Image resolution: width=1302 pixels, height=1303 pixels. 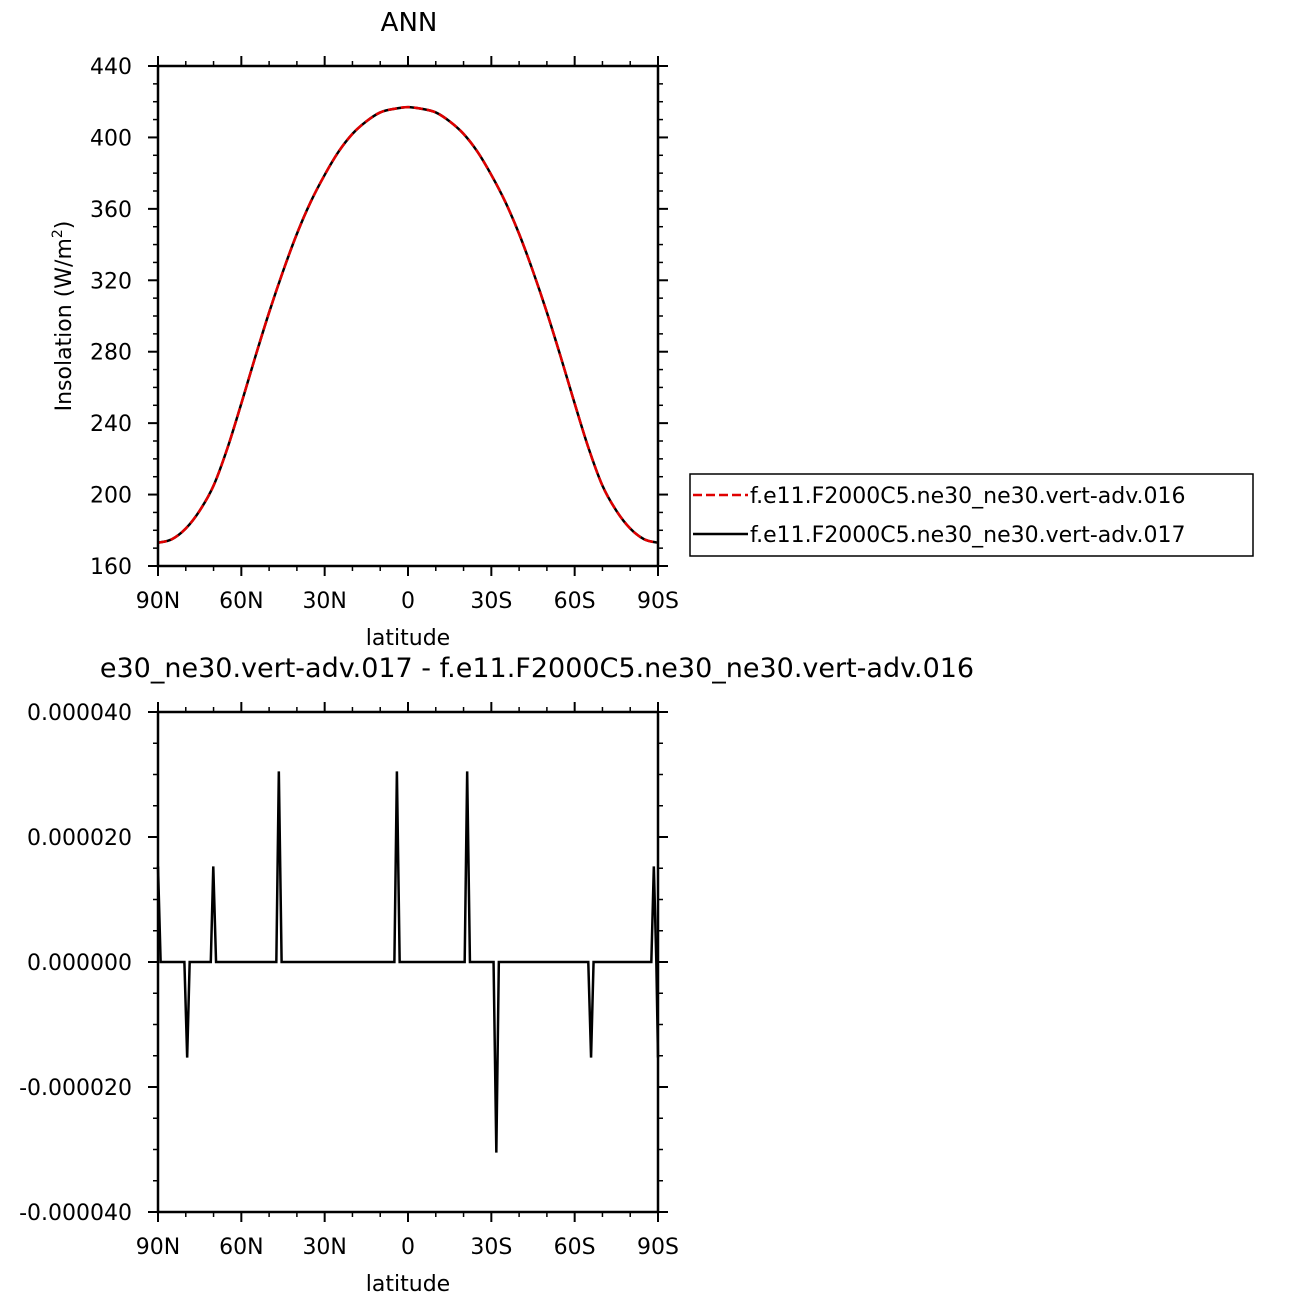 What do you see at coordinates (111, 281) in the screenshot?
I see `y-tick-label-3: 320` at bounding box center [111, 281].